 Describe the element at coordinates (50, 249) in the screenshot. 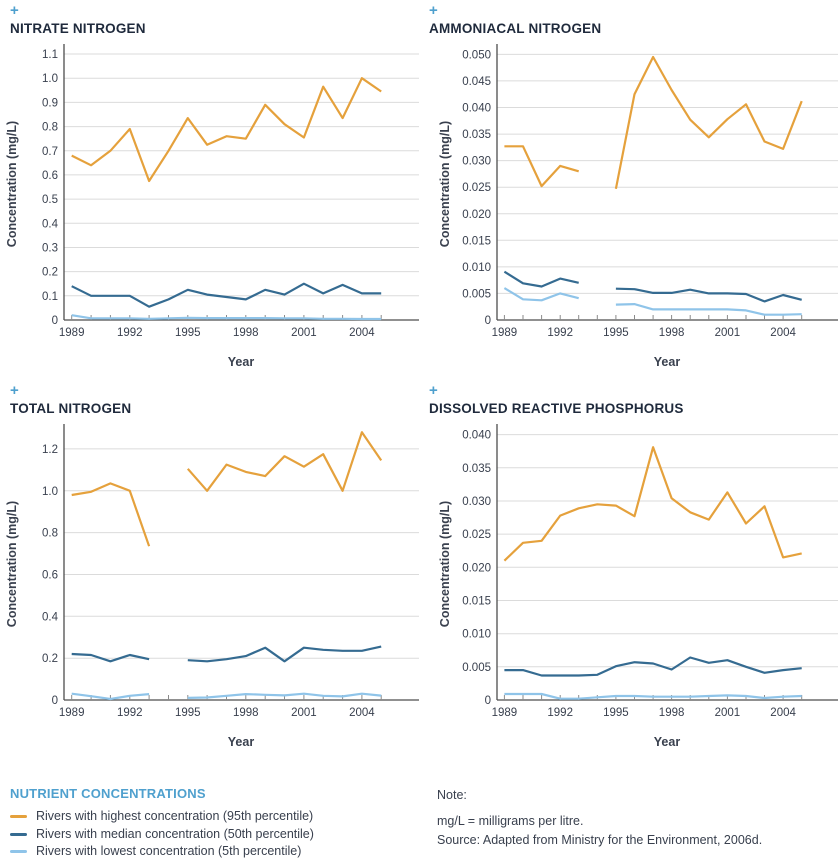

I see `svg-text: 0.3` at that location.